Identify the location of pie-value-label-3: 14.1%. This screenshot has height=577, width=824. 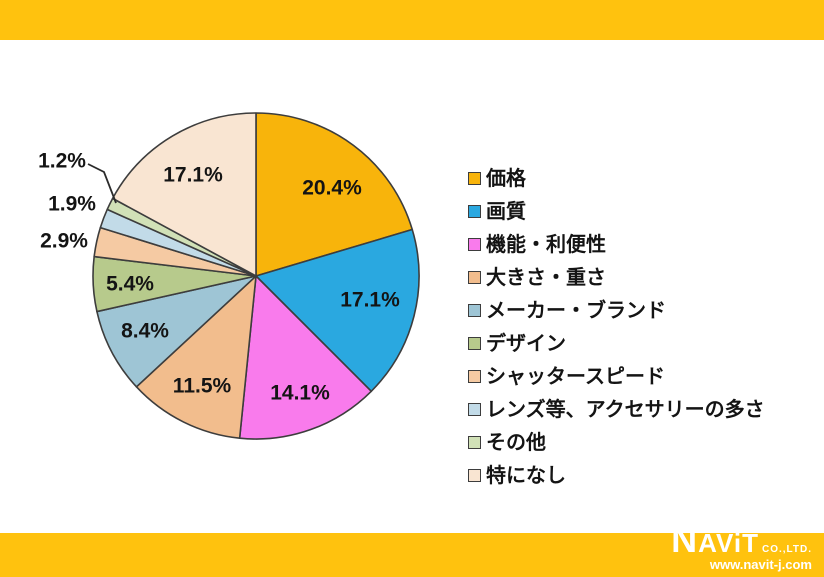
(300, 393).